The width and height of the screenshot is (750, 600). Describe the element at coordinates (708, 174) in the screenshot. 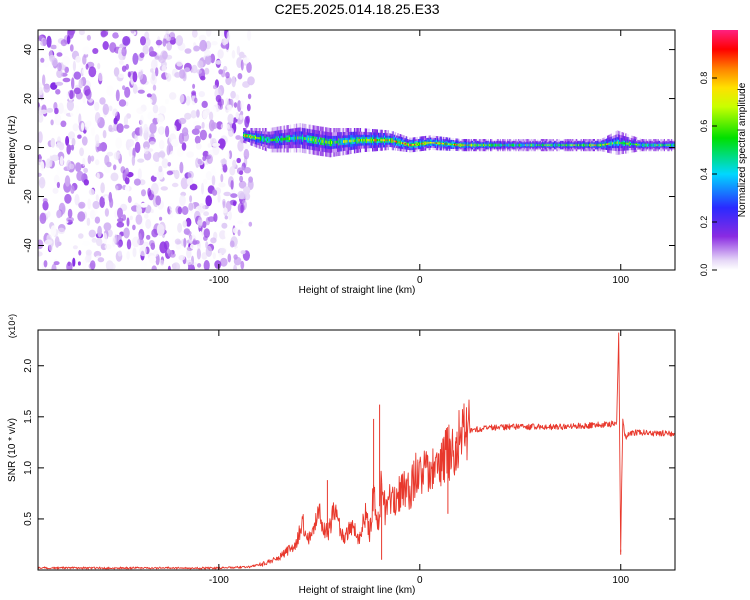

I see `colorbar-ticks: 0.0 0.2 0.4 0.6 0.8` at that location.